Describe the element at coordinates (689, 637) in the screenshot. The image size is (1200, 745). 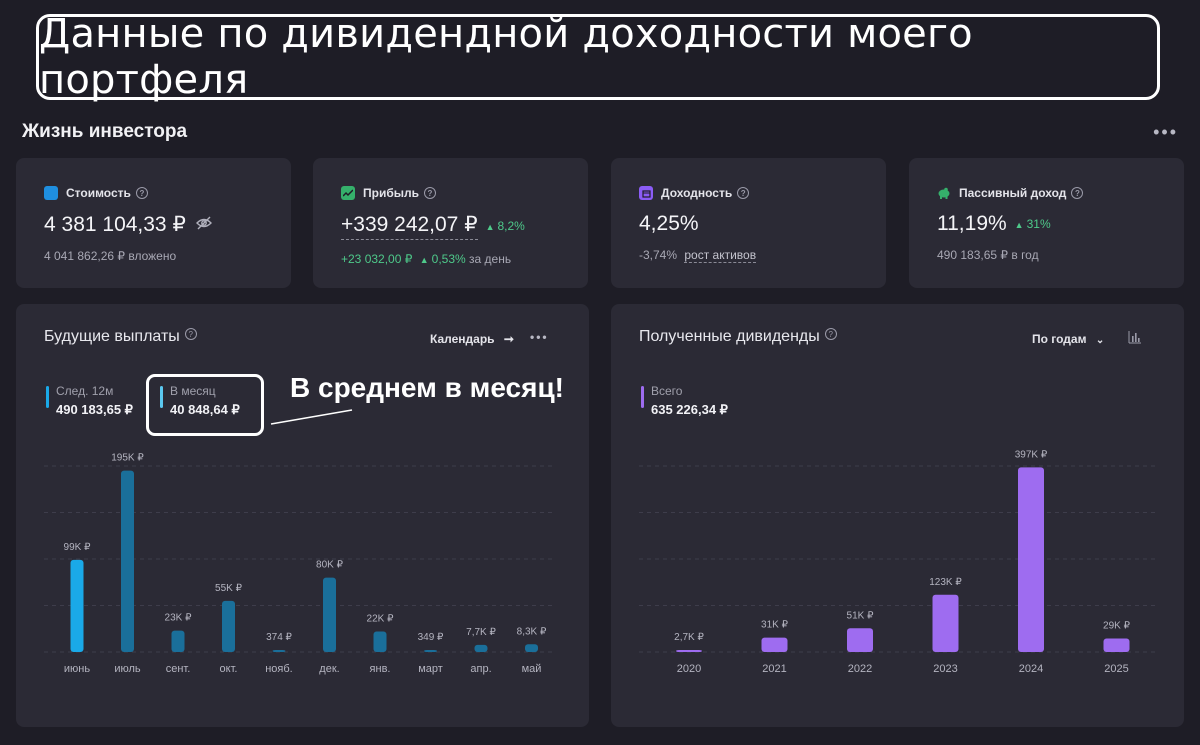
I see `bar-value-label: 2,7K ₽` at that location.